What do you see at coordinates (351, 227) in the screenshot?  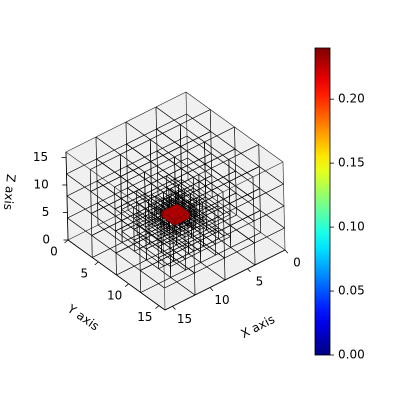 I see `colorbar-tick-label: 0.10` at bounding box center [351, 227].